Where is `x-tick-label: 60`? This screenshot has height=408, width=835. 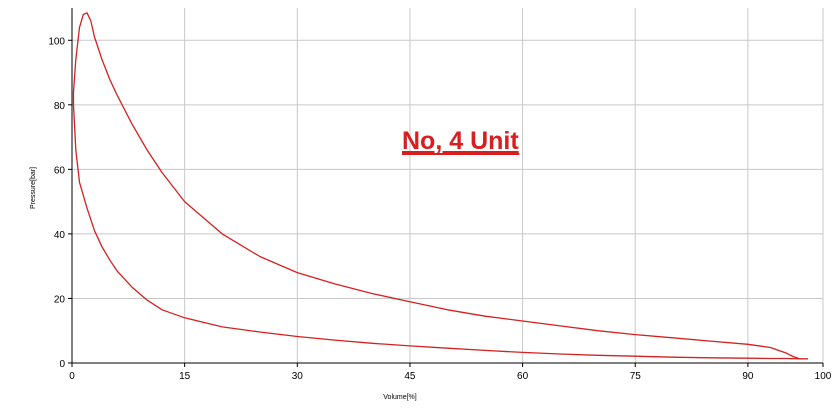
x-tick-label: 60 is located at coordinates (523, 376).